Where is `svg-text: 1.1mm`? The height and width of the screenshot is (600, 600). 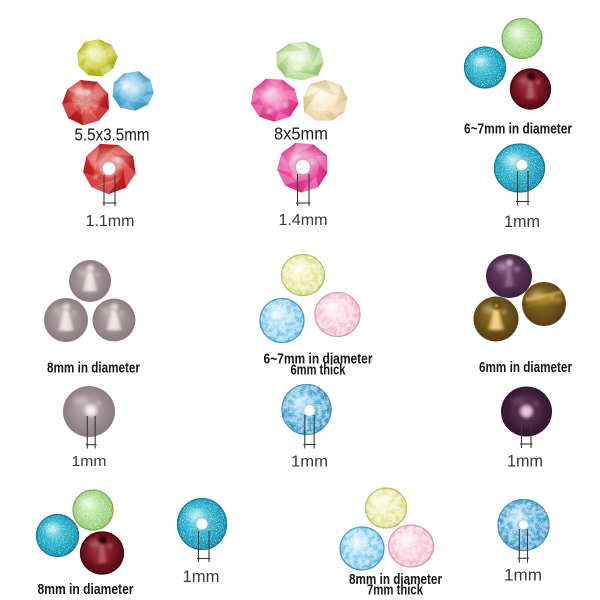 svg-text: 1.1mm is located at coordinates (110, 221).